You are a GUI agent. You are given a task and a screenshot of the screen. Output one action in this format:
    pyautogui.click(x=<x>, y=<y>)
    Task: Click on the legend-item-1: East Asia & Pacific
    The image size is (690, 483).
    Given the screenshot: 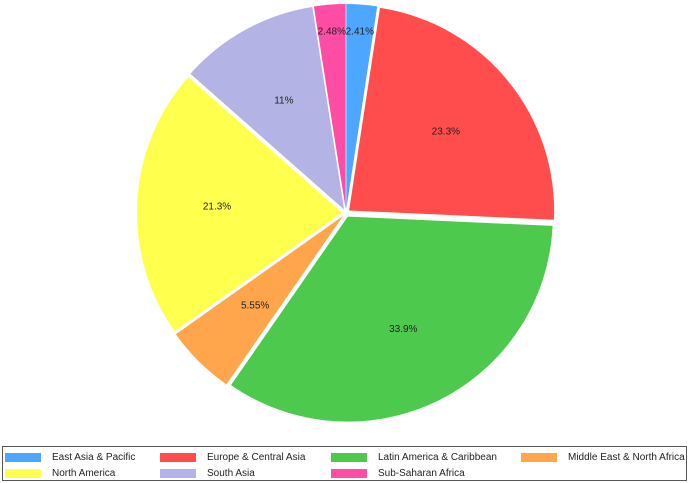 What is the action you would take?
    pyautogui.click(x=70, y=457)
    